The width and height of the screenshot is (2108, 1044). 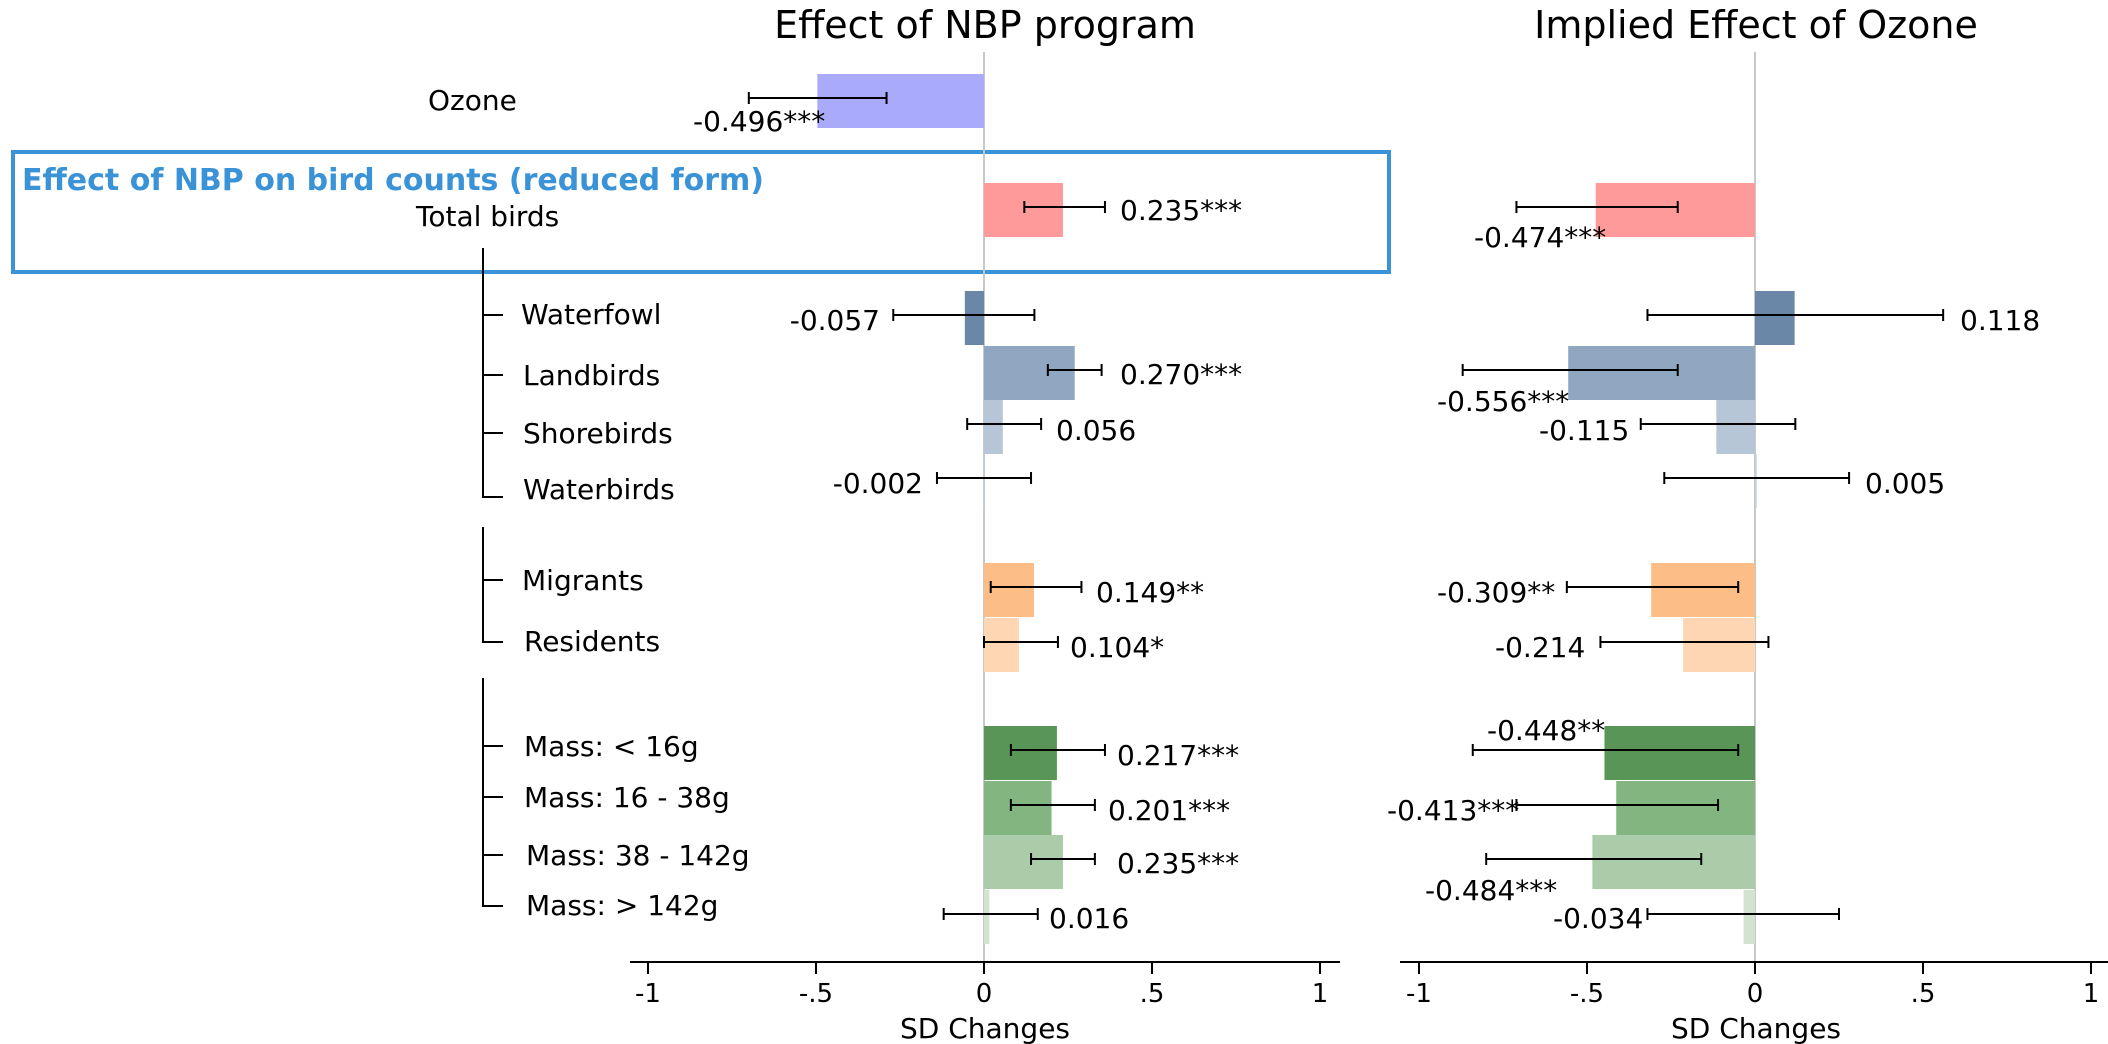 I want to click on panel2-x-axis-title: SD Changes, so click(x=1756, y=1028).